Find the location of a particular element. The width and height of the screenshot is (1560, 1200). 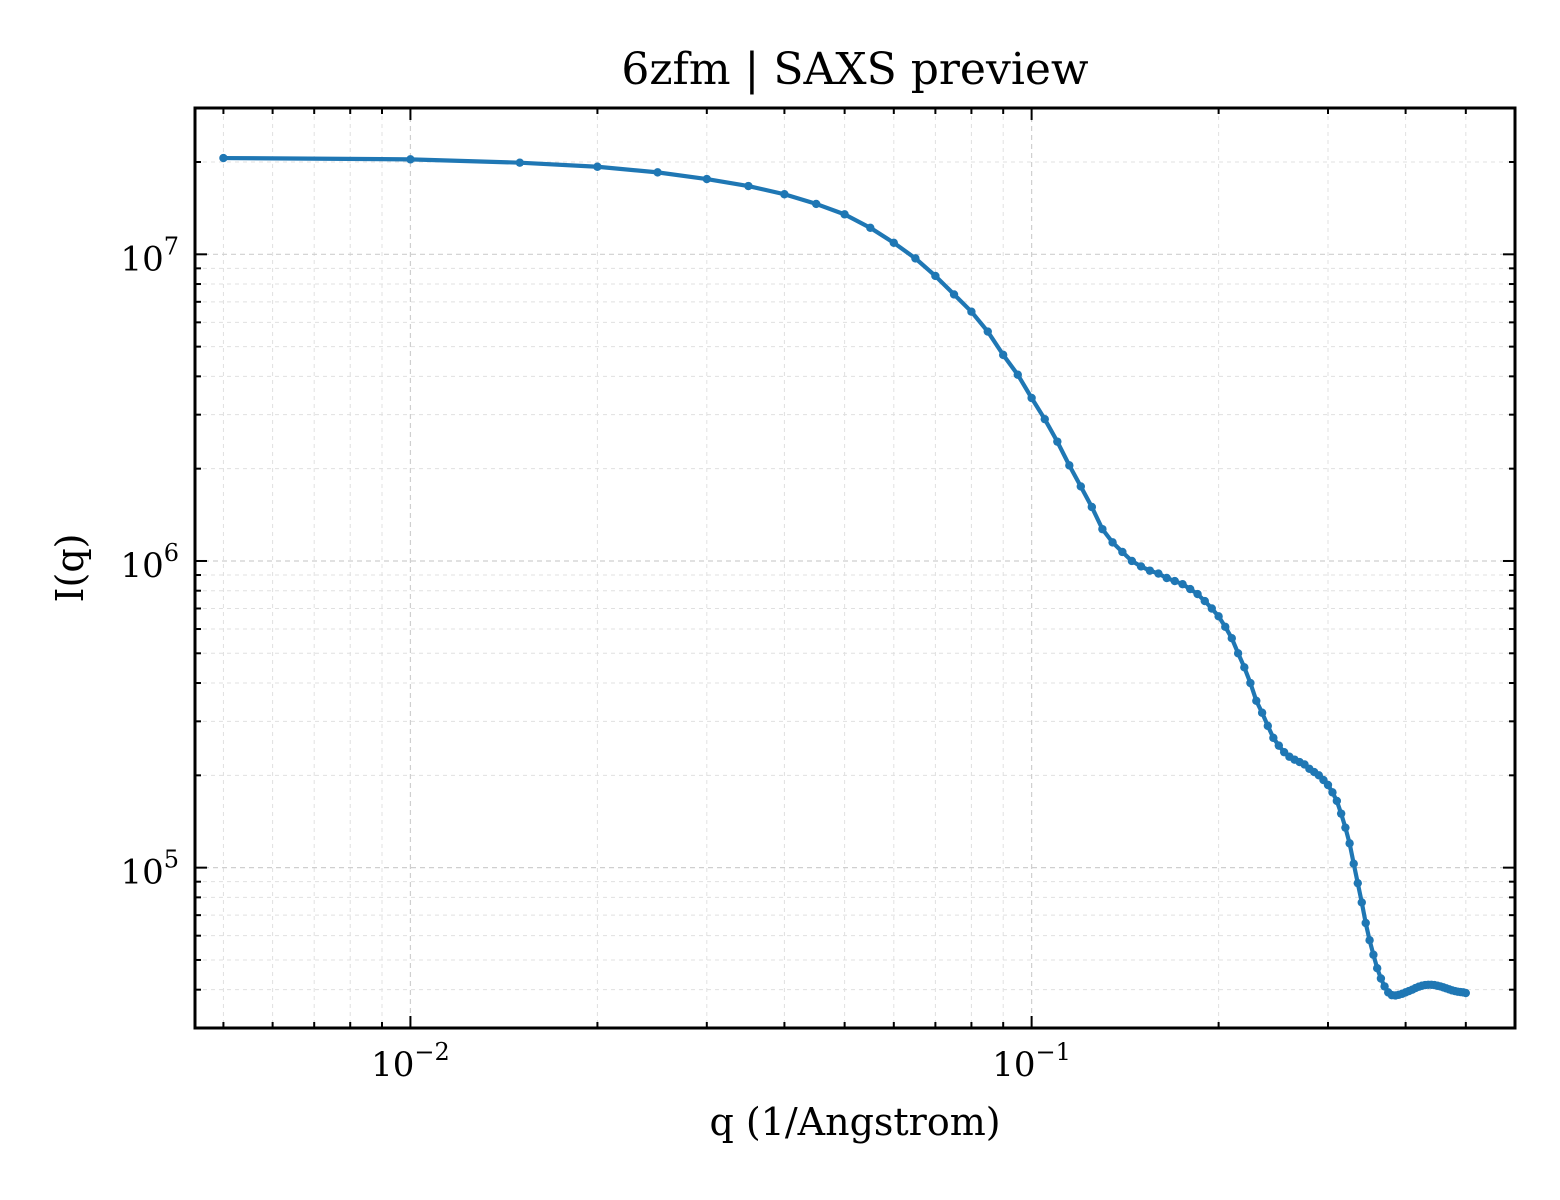

x-tick-labels: 10⁻² 10⁻¹ is located at coordinates (721, 1061).